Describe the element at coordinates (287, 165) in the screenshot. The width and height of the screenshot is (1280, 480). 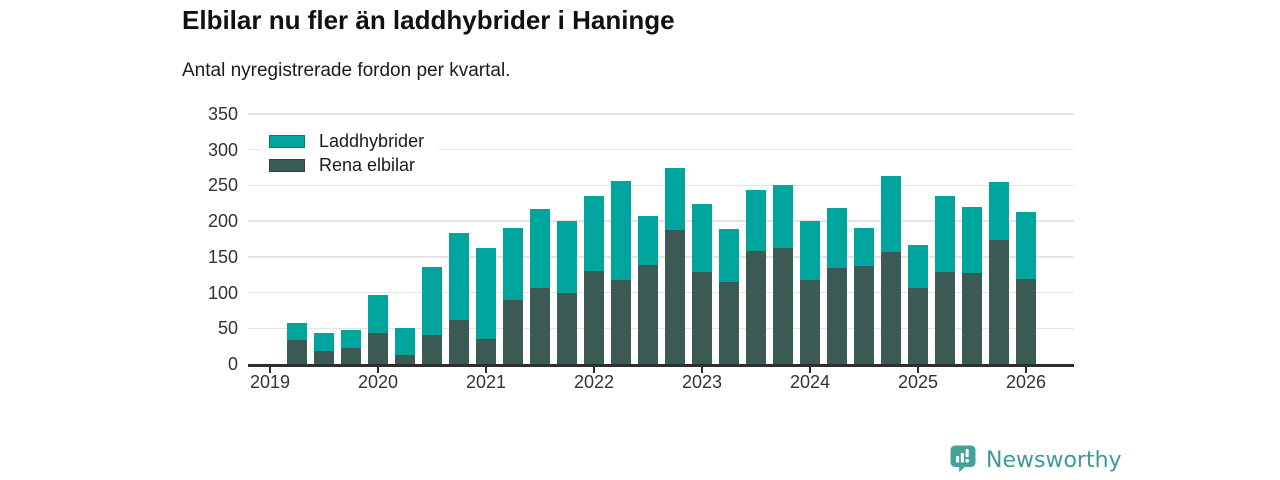
I see `legend-swatch-rena-elbilar` at that location.